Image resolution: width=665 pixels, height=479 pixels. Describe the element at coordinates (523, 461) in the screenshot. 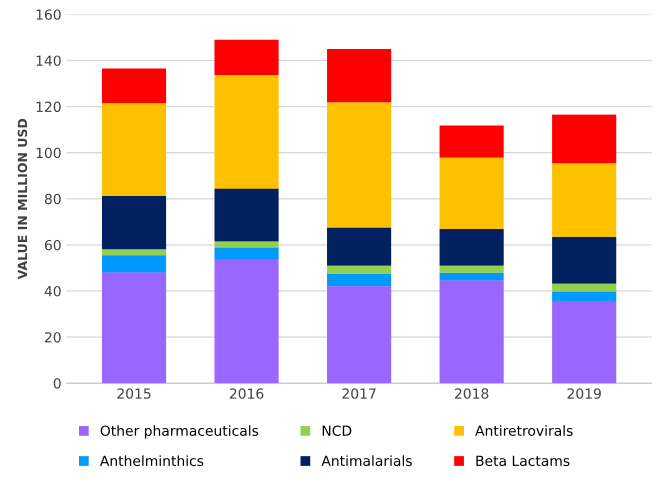

I see `legend-label: Beta Lactams` at that location.